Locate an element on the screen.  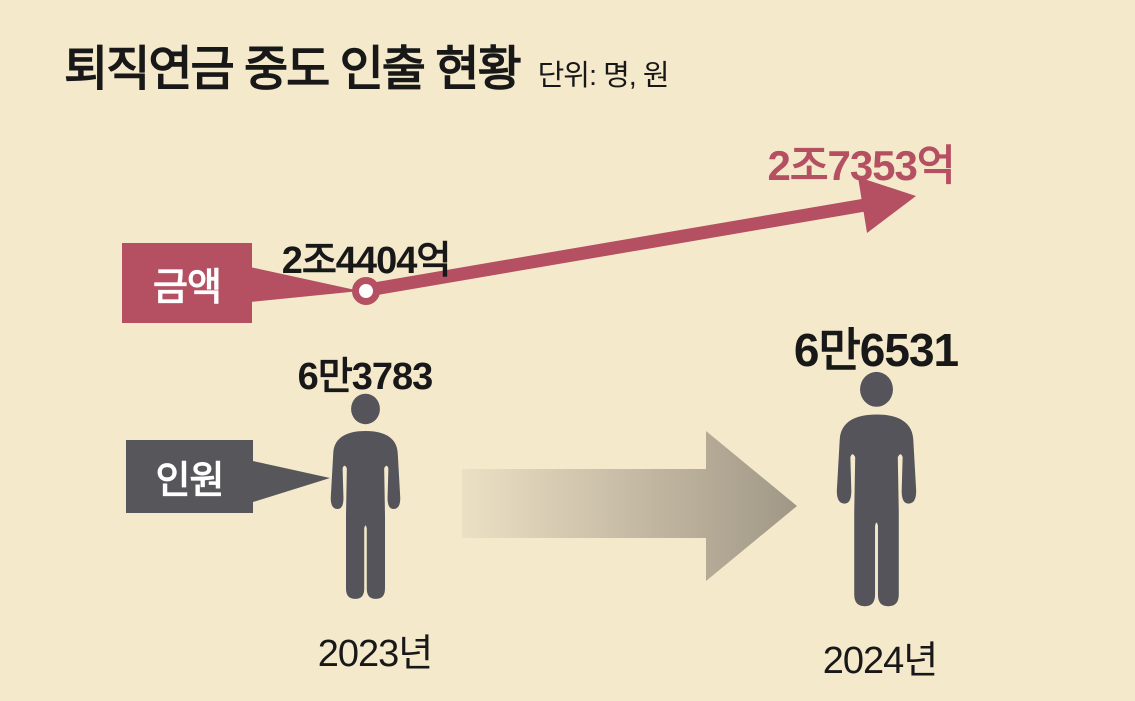
amount-series-label-box: 금액 is located at coordinates (187, 283).